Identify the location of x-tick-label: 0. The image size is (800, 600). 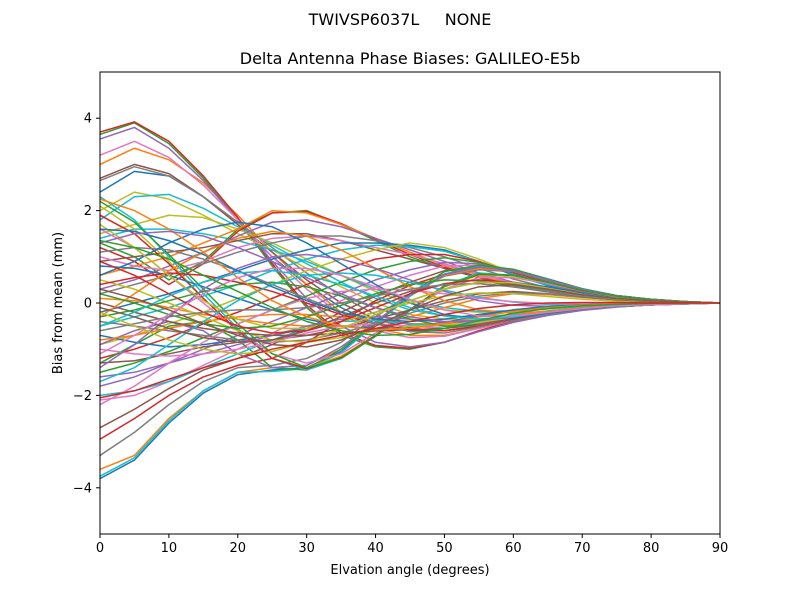
(100, 548).